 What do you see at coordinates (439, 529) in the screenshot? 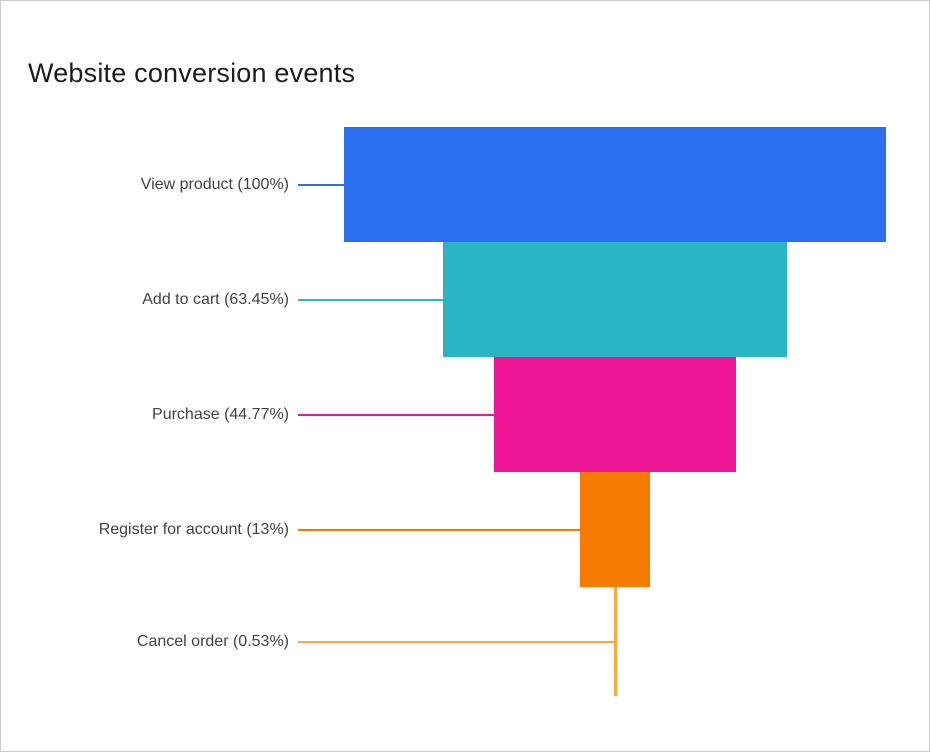
I see `label-connector-register-for-account` at bounding box center [439, 529].